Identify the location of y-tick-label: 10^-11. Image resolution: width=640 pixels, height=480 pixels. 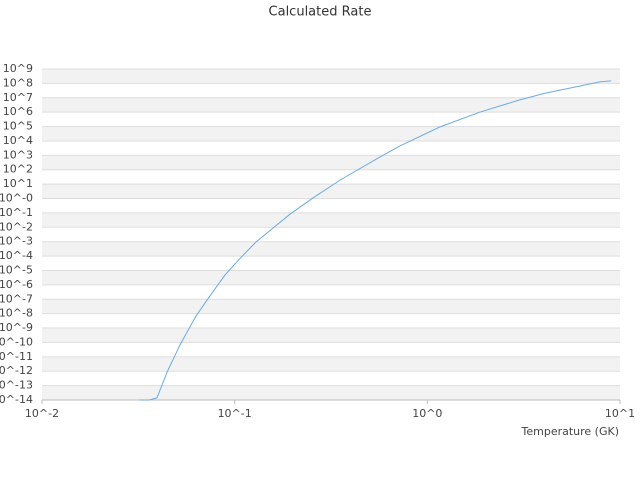
(16, 356).